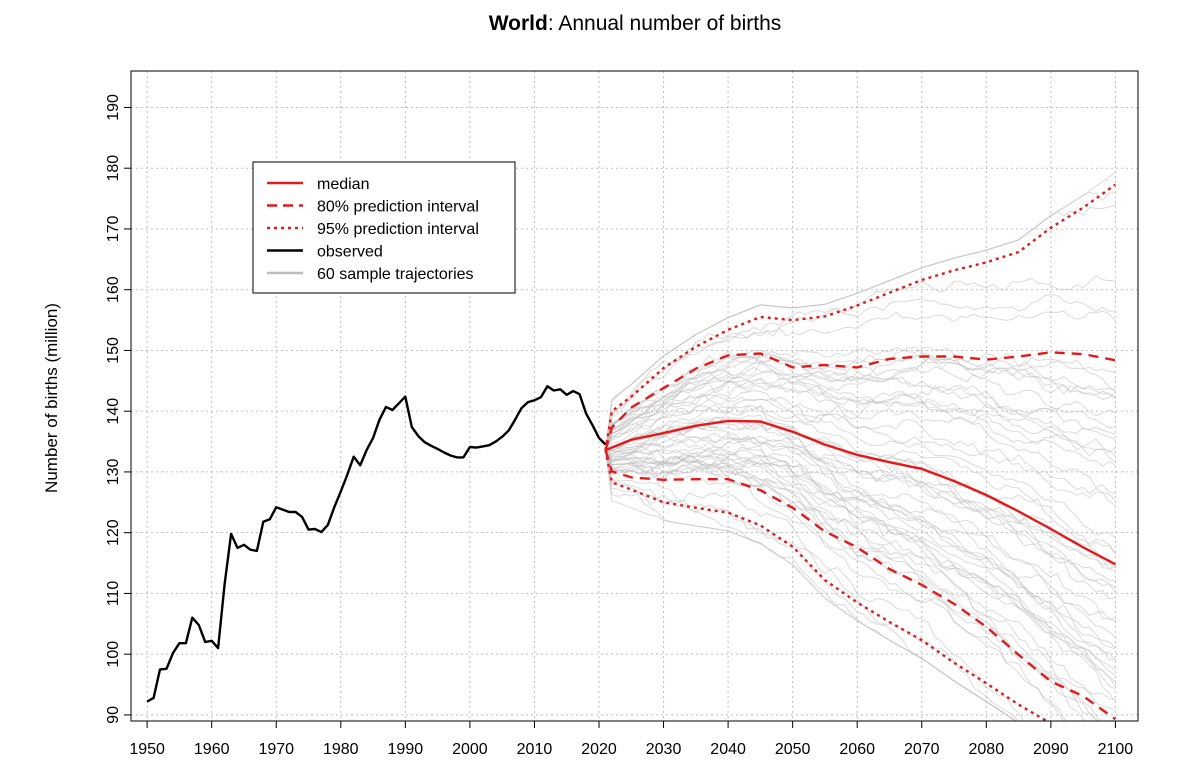 This screenshot has height=782, width=1200. What do you see at coordinates (343, 184) in the screenshot?
I see `legend-label: median` at bounding box center [343, 184].